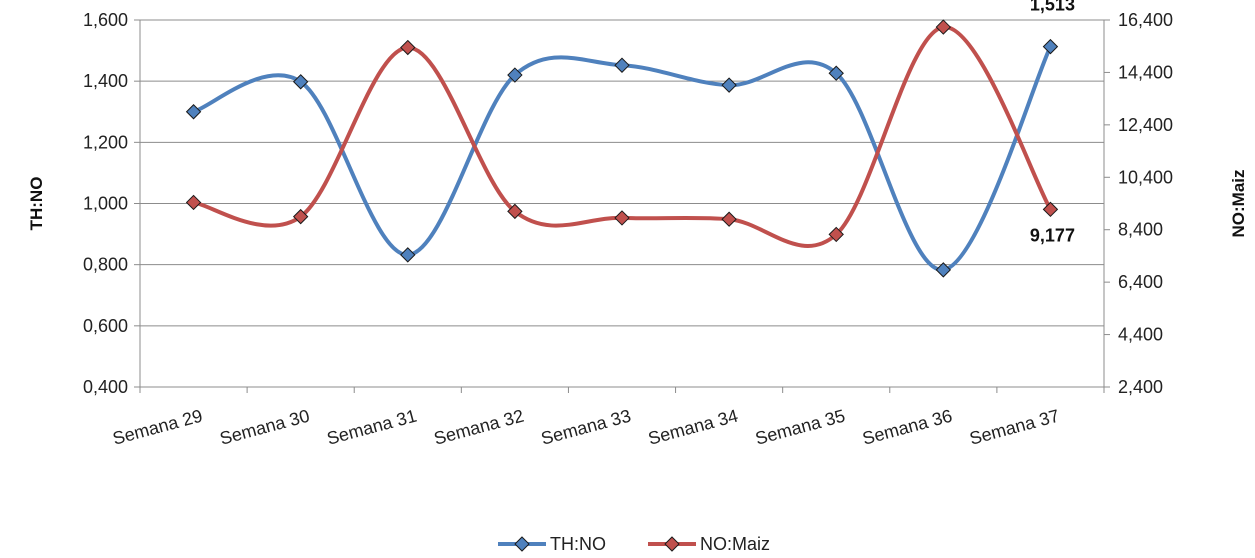 This screenshot has width=1255, height=558. What do you see at coordinates (735, 544) in the screenshot?
I see `legend-label: NO:Maiz` at bounding box center [735, 544].